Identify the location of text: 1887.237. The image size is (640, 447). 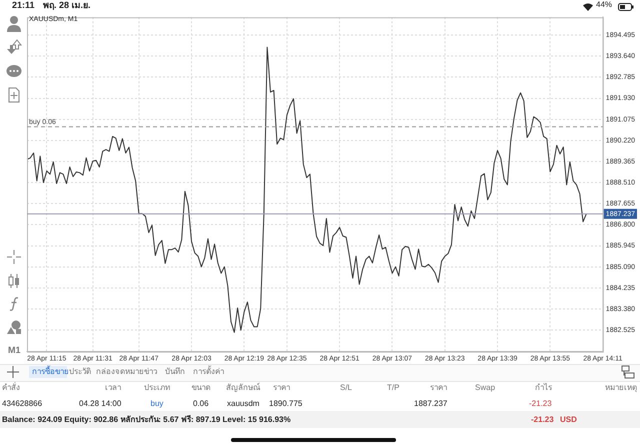
(431, 404).